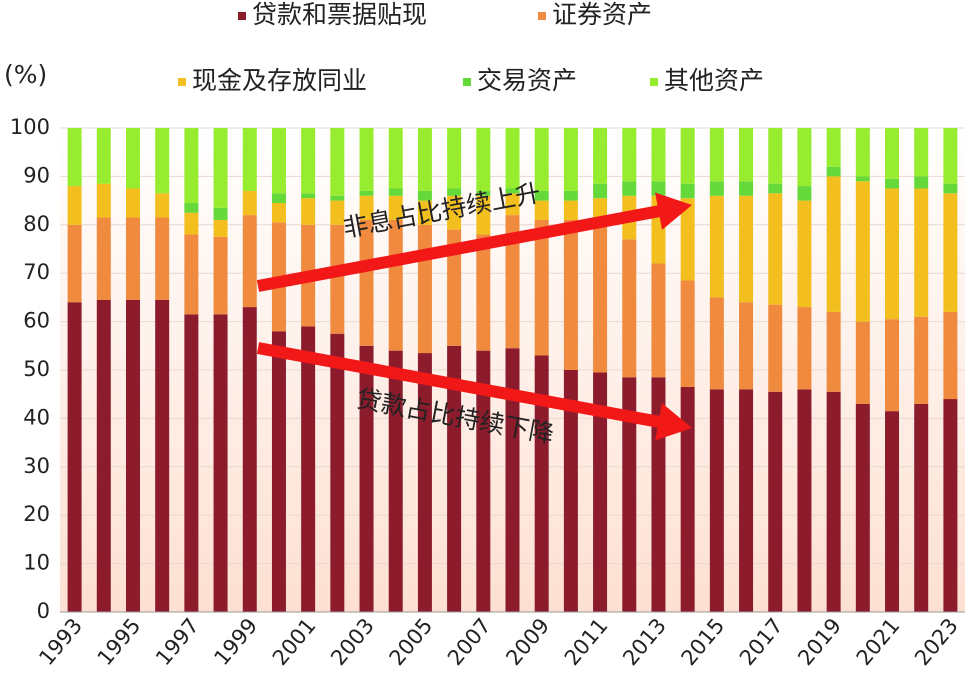 The image size is (971, 682). What do you see at coordinates (527, 80) in the screenshot?
I see `legend-label: 交易资产` at bounding box center [527, 80].